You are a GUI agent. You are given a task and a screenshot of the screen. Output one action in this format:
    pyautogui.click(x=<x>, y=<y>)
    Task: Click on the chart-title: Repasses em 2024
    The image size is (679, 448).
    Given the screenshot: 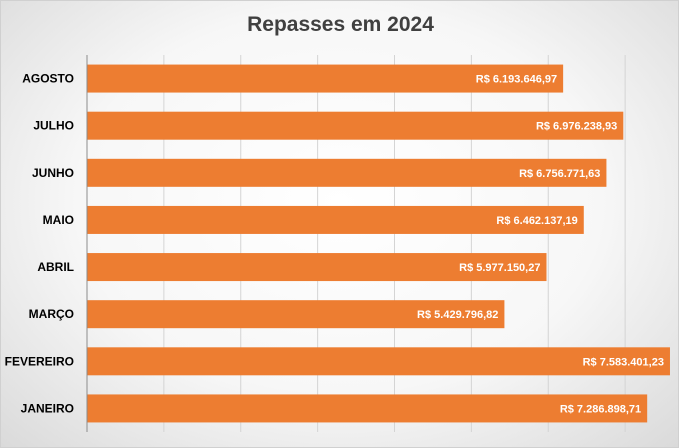 What is the action you would take?
    pyautogui.click(x=340, y=24)
    